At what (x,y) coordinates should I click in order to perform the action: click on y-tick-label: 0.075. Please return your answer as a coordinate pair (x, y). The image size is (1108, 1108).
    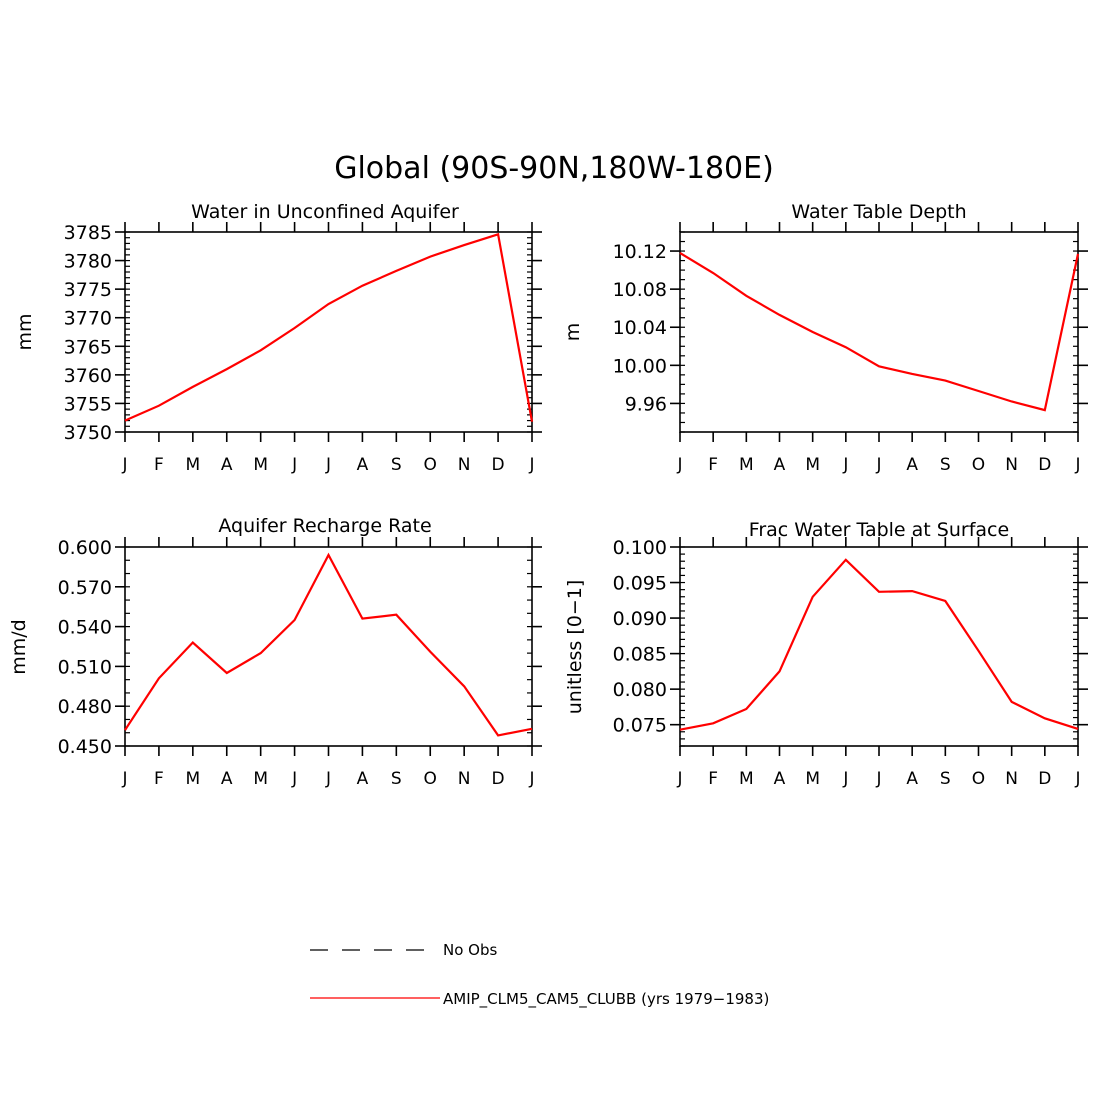
    Looking at the image, I should click on (640, 726).